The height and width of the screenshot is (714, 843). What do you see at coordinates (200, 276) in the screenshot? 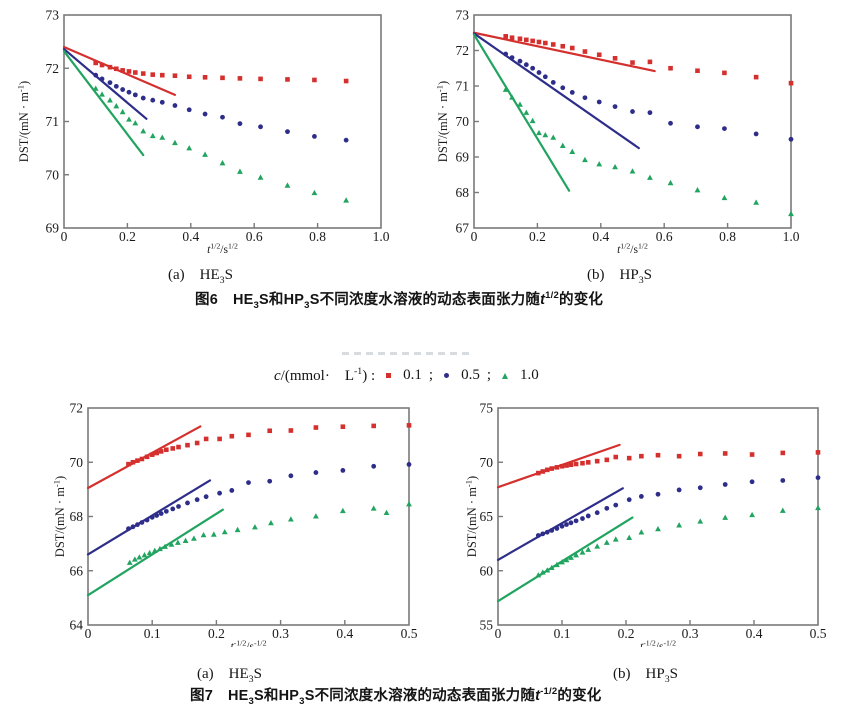
I see `fig6-subcaption-a: (a) HE3S` at bounding box center [200, 276].